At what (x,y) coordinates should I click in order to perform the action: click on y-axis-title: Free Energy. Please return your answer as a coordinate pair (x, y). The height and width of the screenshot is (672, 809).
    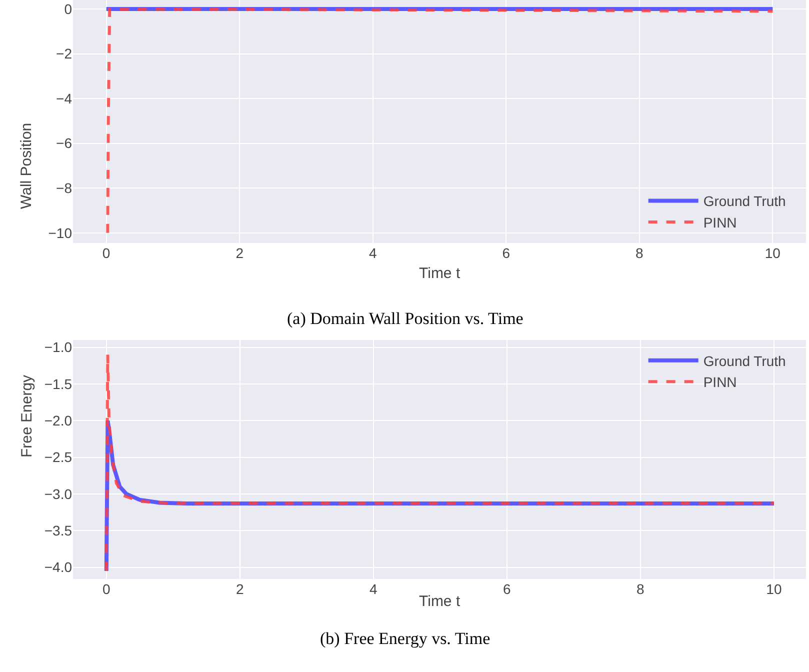
    Looking at the image, I should click on (27, 416).